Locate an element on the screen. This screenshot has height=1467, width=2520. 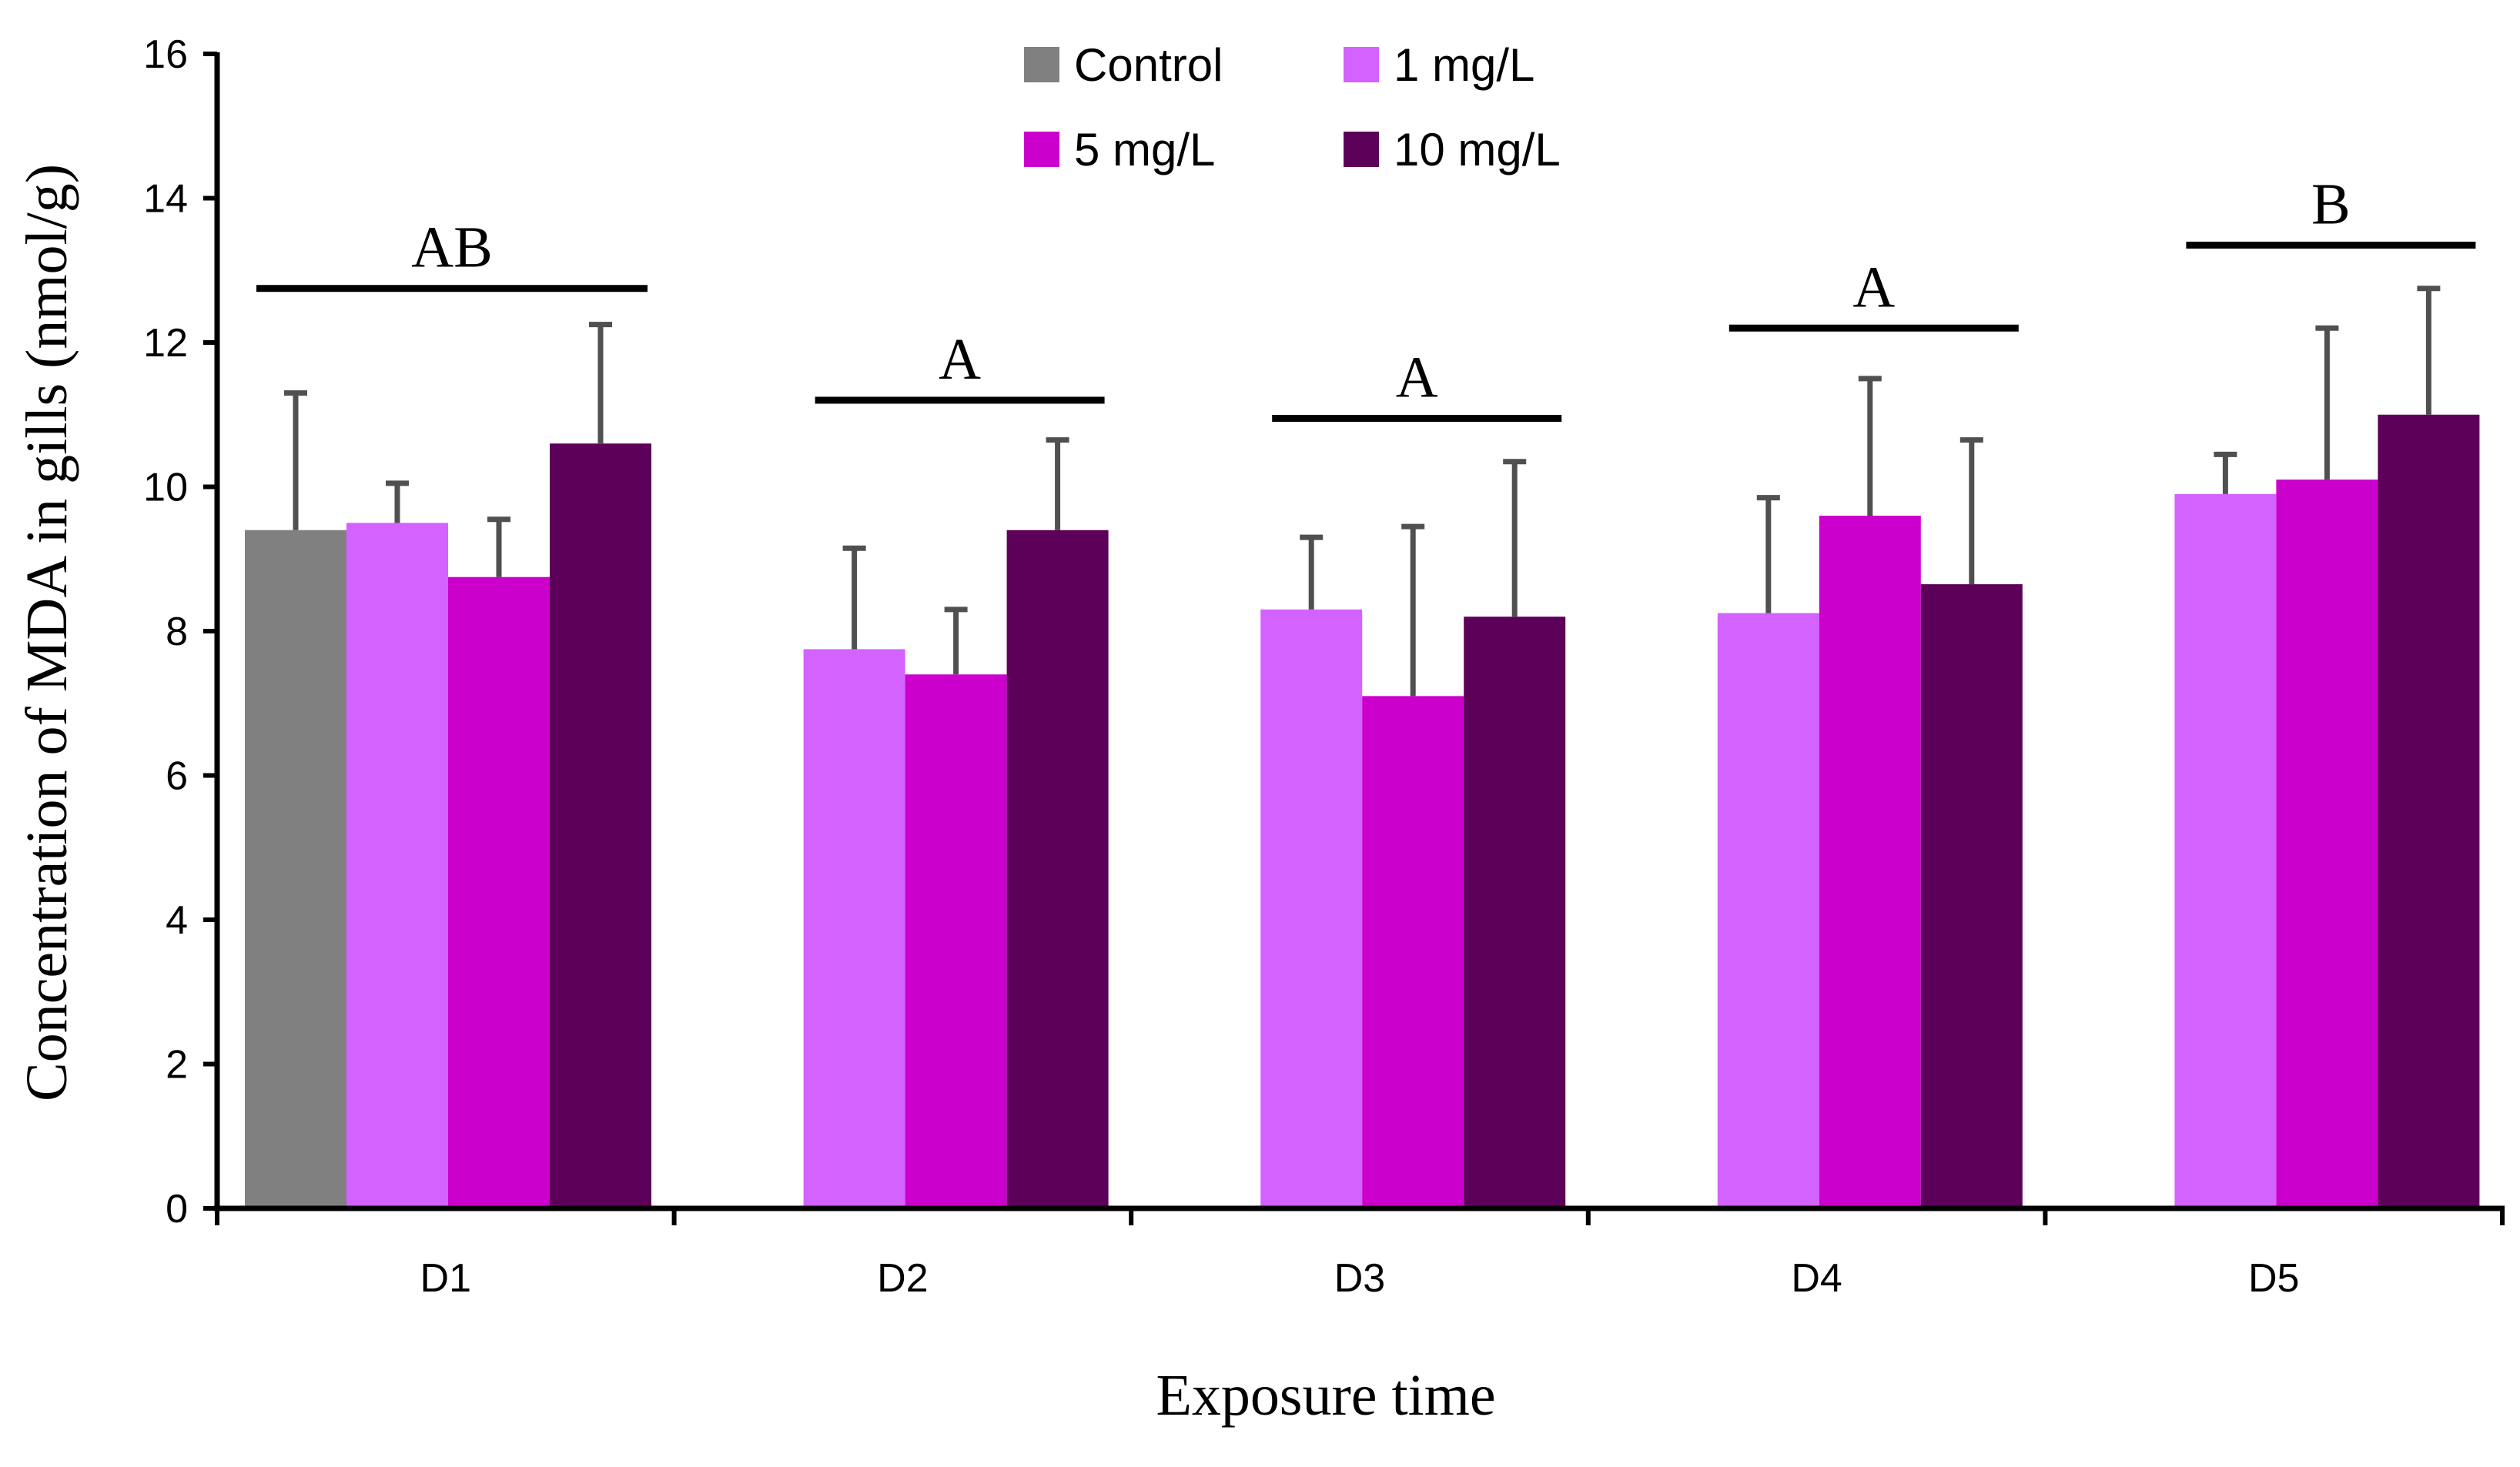
bar-d1-10-mg-l is located at coordinates (600, 826).